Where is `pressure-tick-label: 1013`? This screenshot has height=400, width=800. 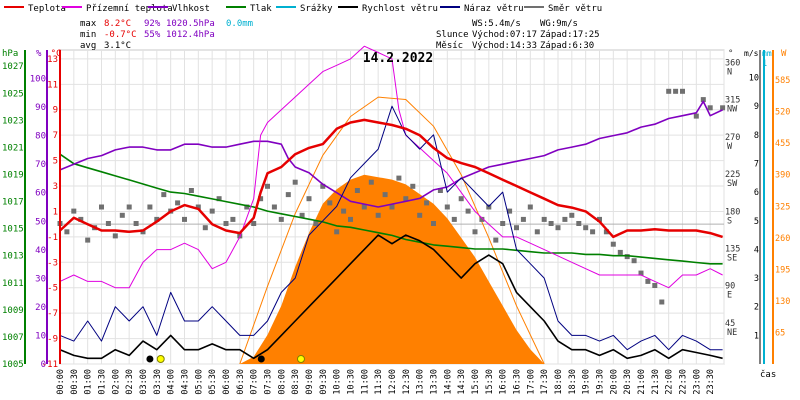
pressure-tick-label: 1013 is located at coordinates (13, 257).